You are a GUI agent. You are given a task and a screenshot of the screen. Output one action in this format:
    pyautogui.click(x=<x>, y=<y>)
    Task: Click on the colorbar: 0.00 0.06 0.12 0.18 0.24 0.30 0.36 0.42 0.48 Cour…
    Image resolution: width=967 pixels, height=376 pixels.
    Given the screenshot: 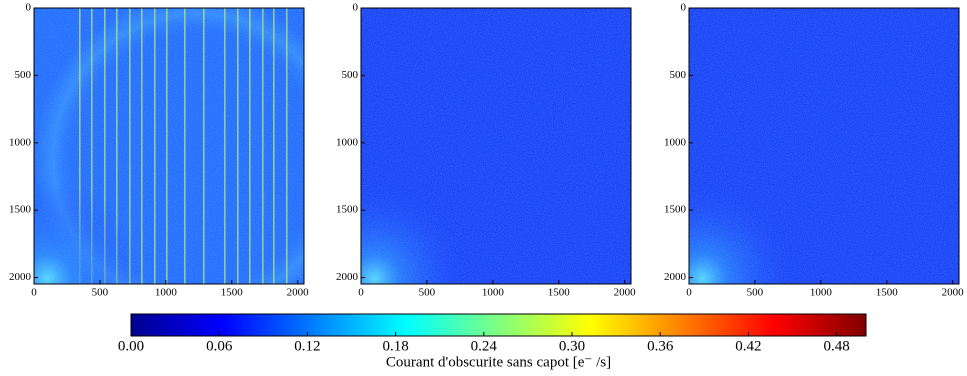 What is the action you would take?
    pyautogui.click(x=492, y=341)
    